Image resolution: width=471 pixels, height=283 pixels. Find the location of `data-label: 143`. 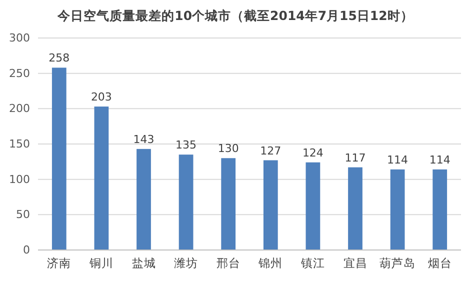

data-label: 143 is located at coordinates (143, 139).